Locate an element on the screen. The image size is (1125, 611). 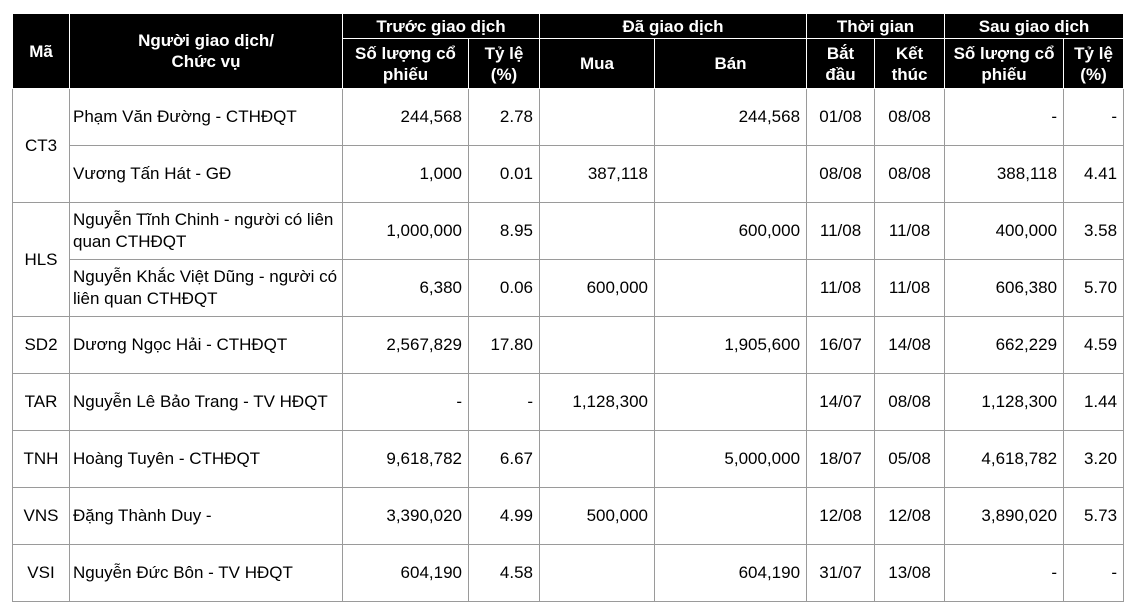
header-before-ratio-line1: Tỷ lệ is located at coordinates (504, 53).